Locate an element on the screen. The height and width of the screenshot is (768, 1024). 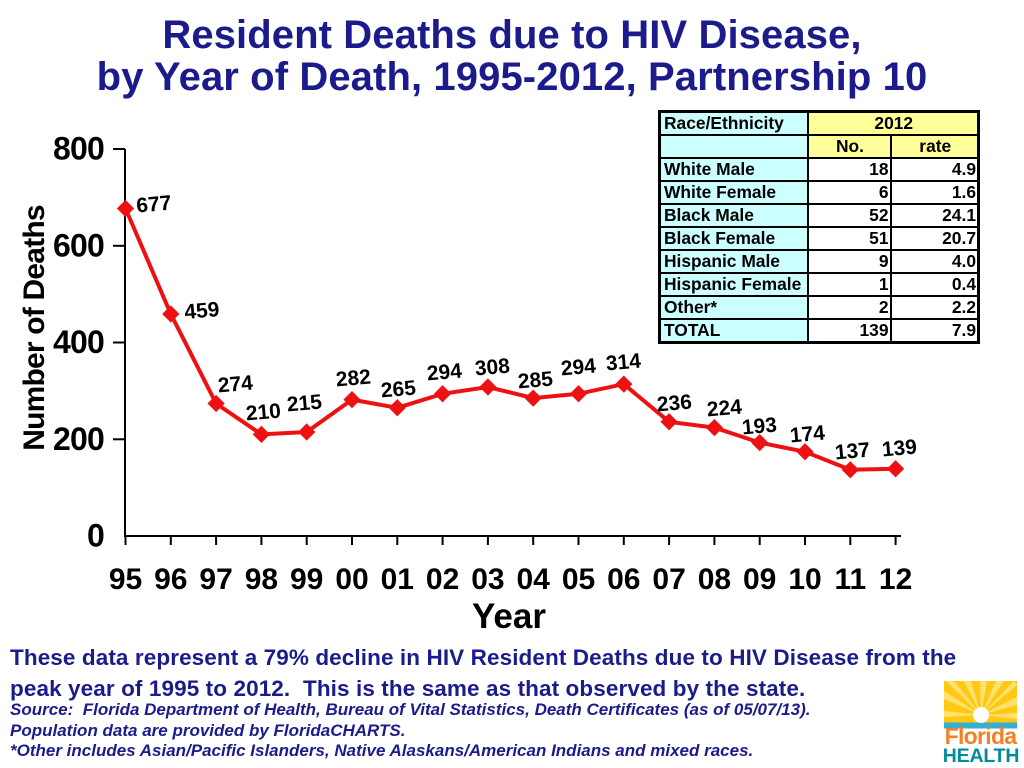
svg-text: 282 is located at coordinates (353, 379).